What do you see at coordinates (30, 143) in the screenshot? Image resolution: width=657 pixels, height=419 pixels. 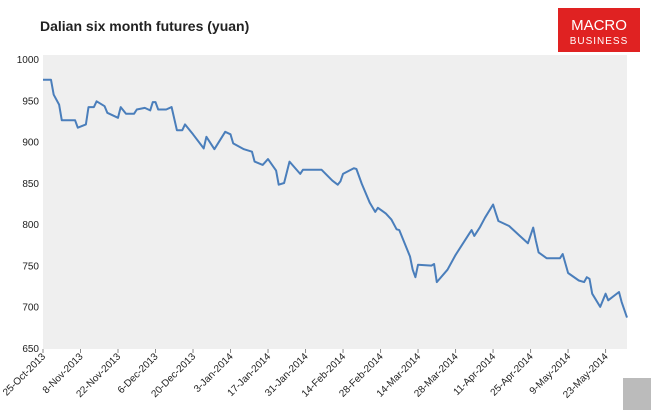 I see `y-tick-label: 900` at bounding box center [30, 143].